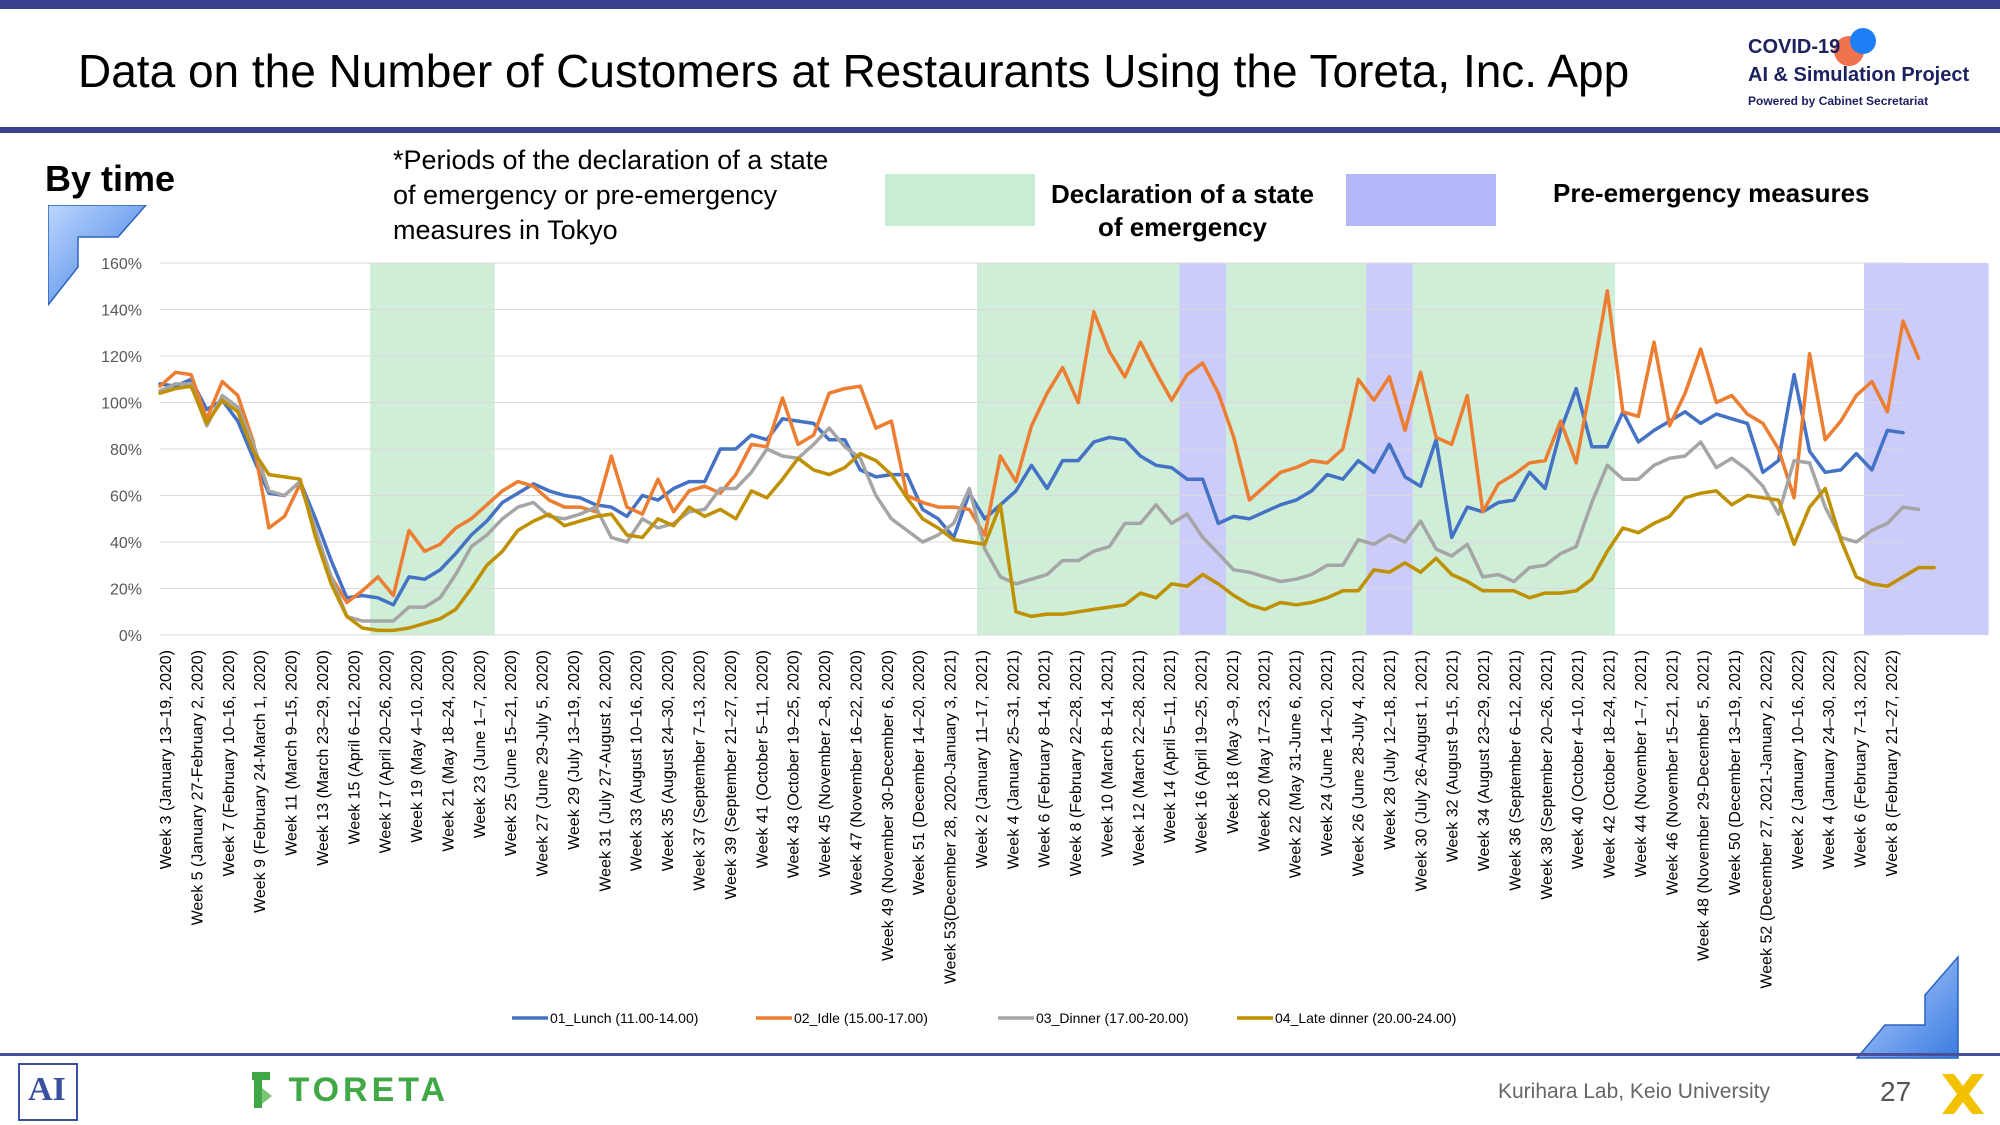 The width and height of the screenshot is (2000, 1125). Describe the element at coordinates (1076, 763) in the screenshot. I see `x-tick-label: Week 8 (February 22–28, 2021)` at that location.